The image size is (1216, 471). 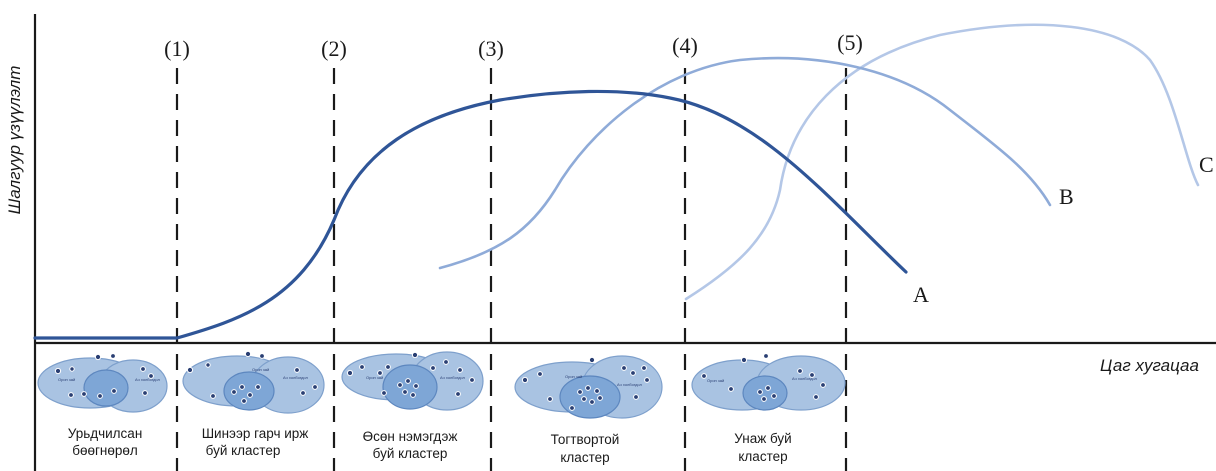 What do you see at coordinates (105, 442) in the screenshot?
I see `stage-caption-1: Урьдчилсан бөөгнөрөл` at bounding box center [105, 442].